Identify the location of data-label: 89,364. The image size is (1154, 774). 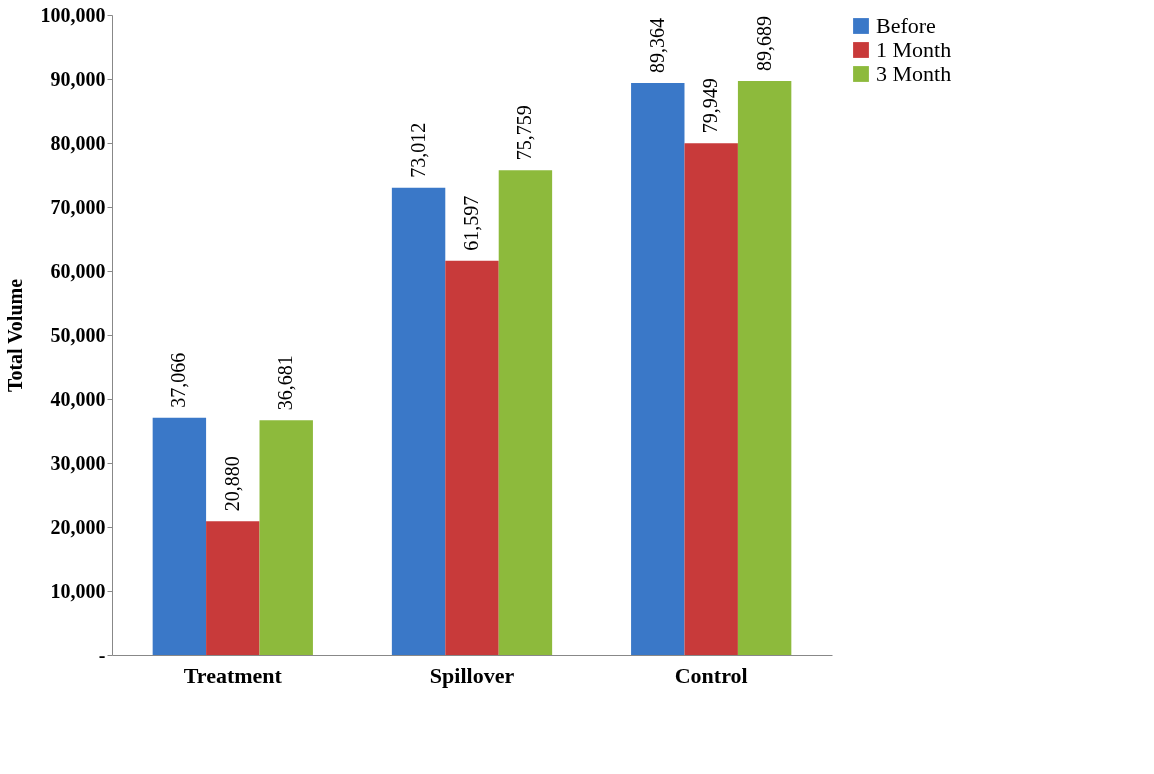
(656, 46).